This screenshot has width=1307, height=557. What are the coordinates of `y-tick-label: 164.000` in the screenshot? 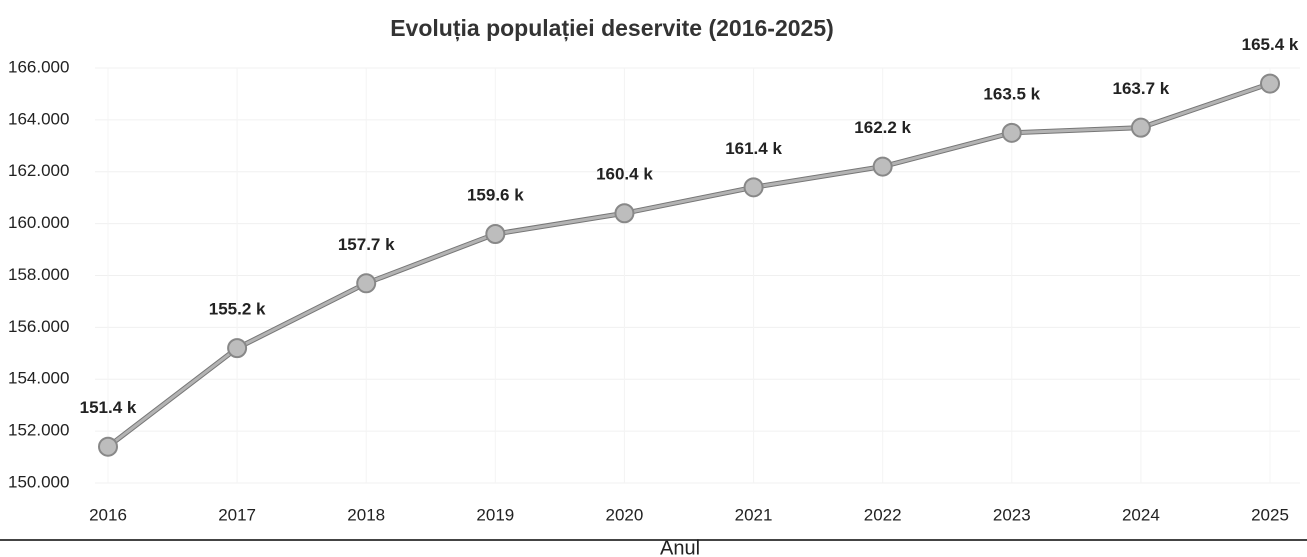 It's located at (38, 118).